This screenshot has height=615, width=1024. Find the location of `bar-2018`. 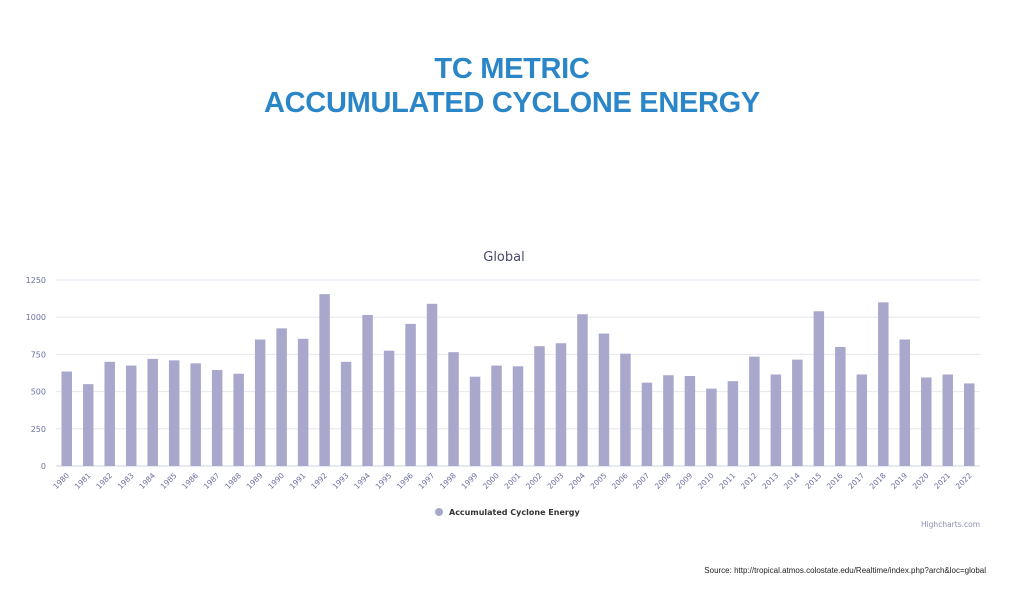

bar-2018 is located at coordinates (883, 384).